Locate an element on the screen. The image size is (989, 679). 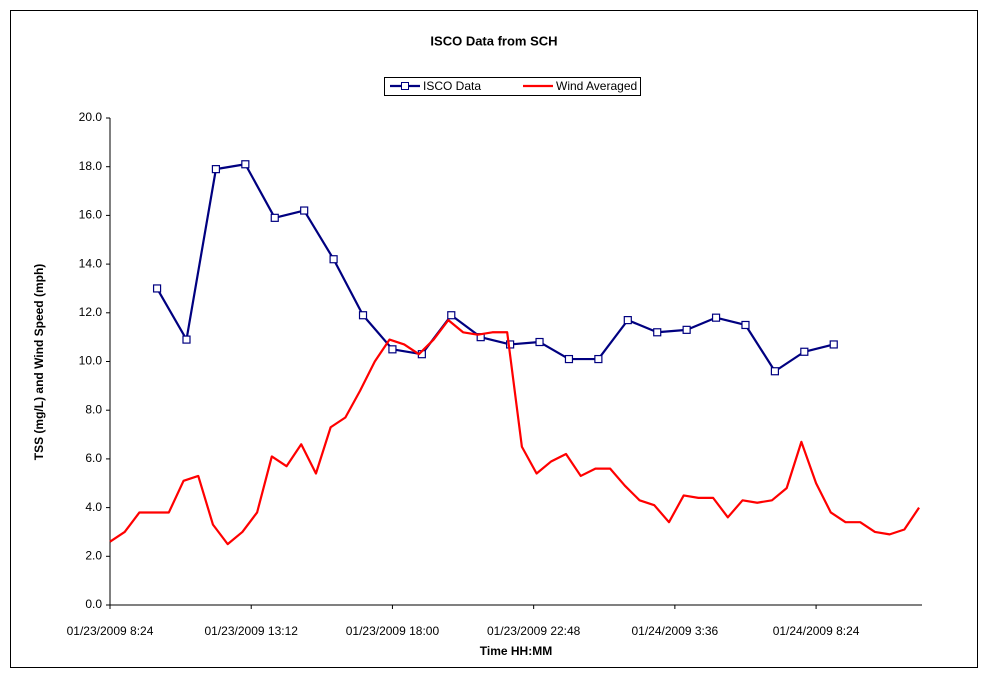
legend-box is located at coordinates (512, 86).